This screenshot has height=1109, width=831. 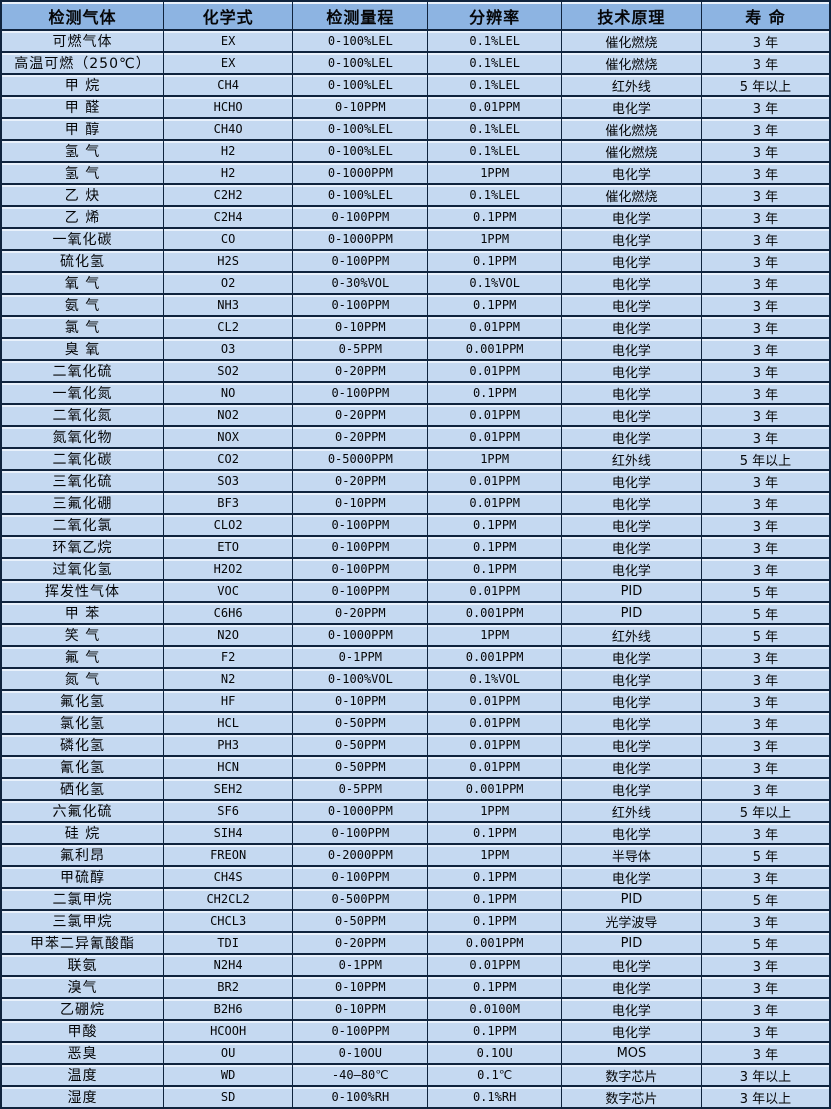 What do you see at coordinates (82, 173) in the screenshot?
I see `cell-gas-name: 氢 气` at bounding box center [82, 173].